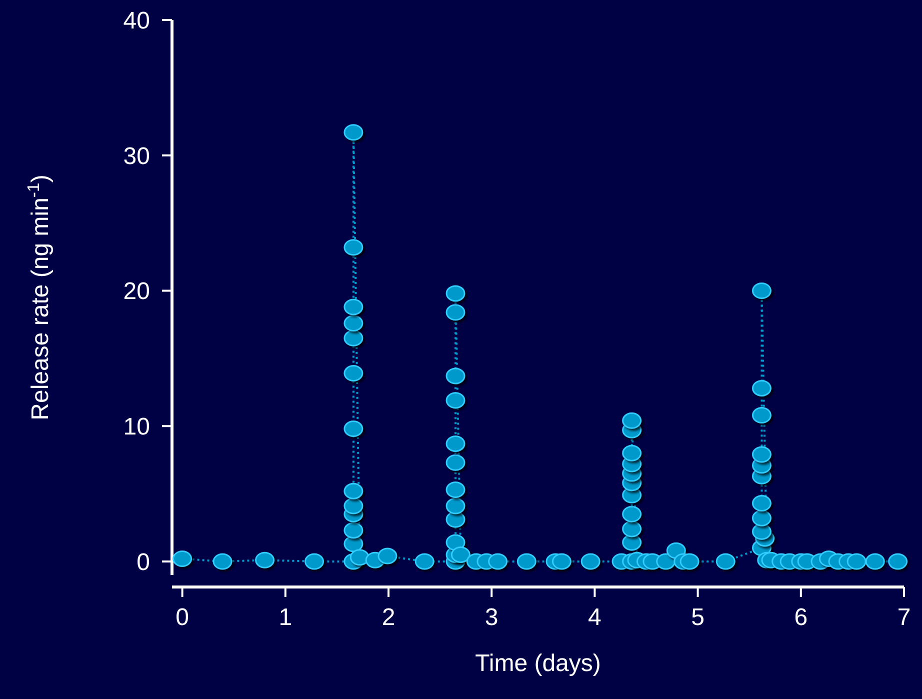  I want to click on y-tick-label: 20, so click(136, 292).